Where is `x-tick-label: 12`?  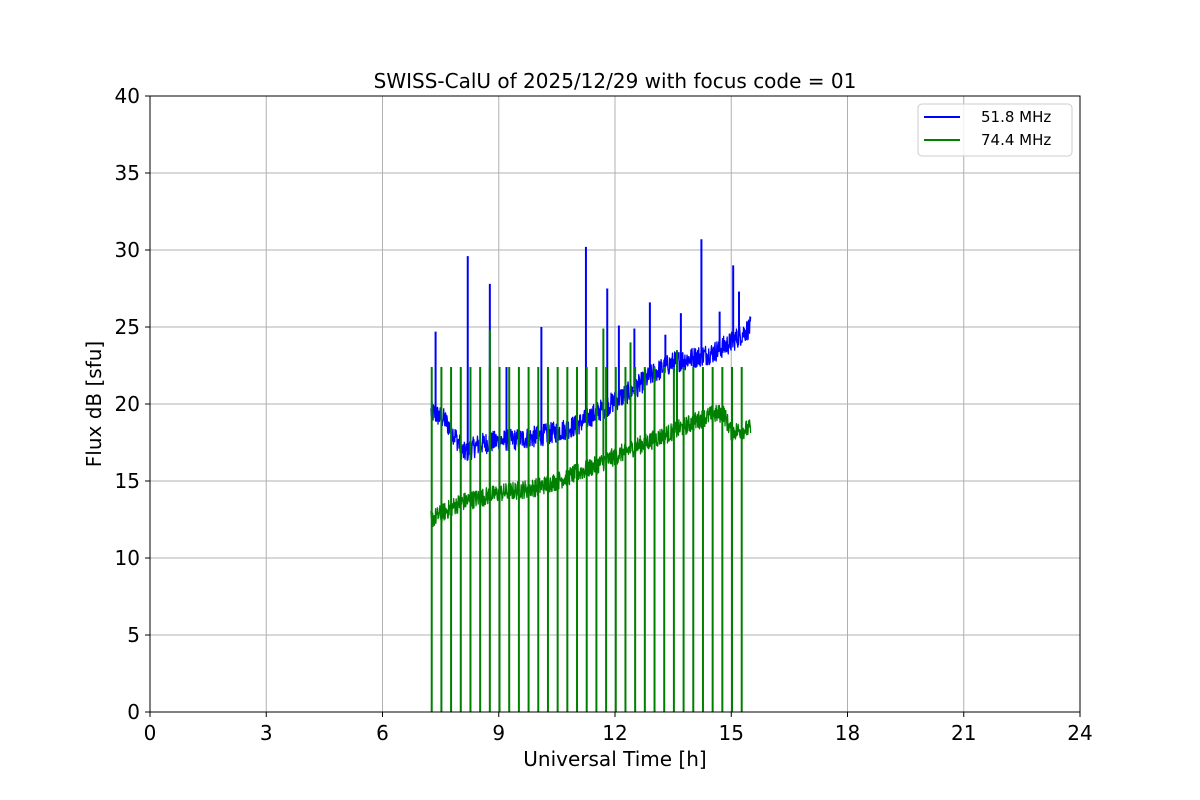 x-tick-label: 12 is located at coordinates (614, 733).